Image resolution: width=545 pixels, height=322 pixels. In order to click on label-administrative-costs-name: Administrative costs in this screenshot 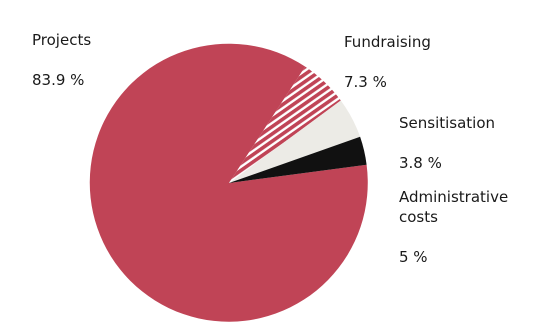, I will do `click(454, 207)`.